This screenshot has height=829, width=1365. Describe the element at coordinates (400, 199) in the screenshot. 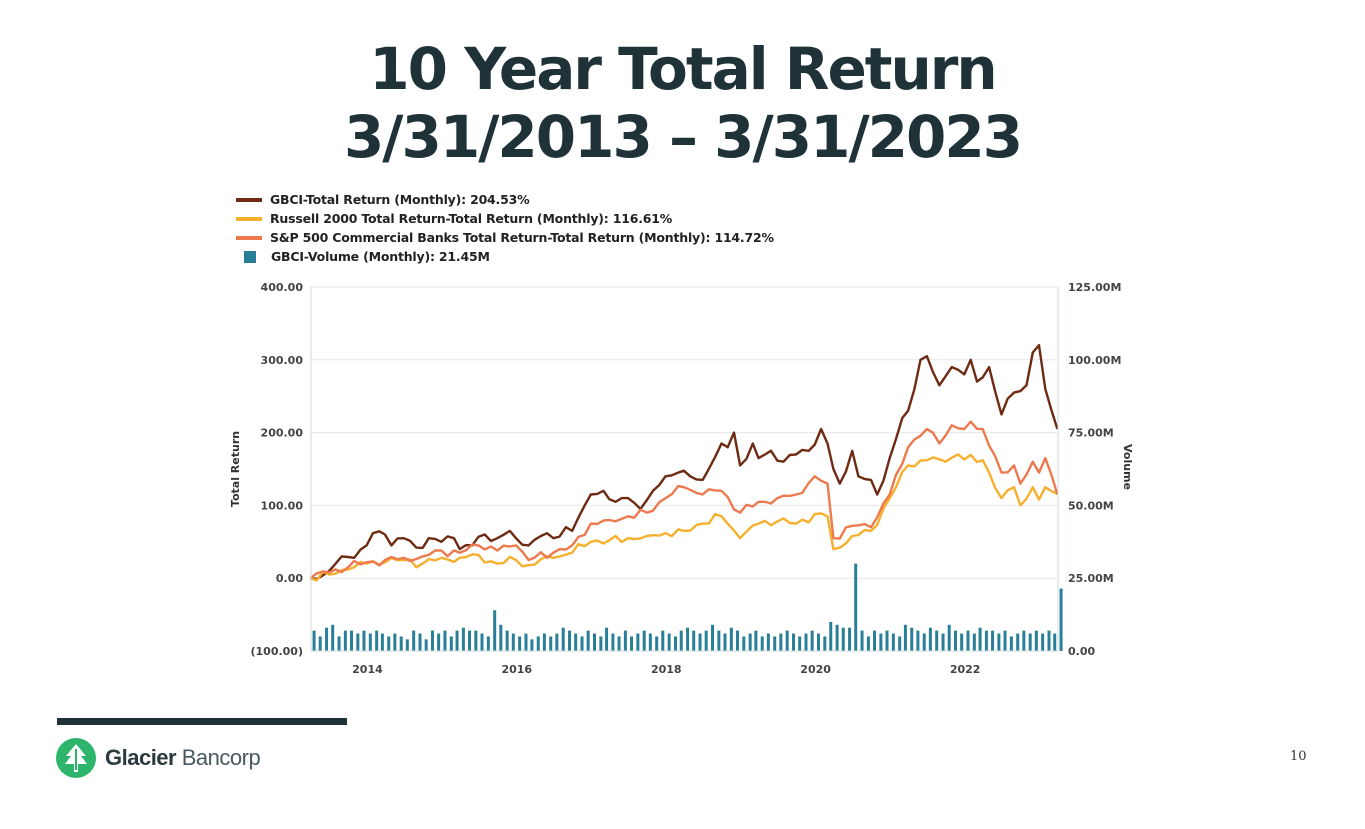

I see `legend-label-gbci: GBCI-Total Return (Monthly): 204.53%` at that location.